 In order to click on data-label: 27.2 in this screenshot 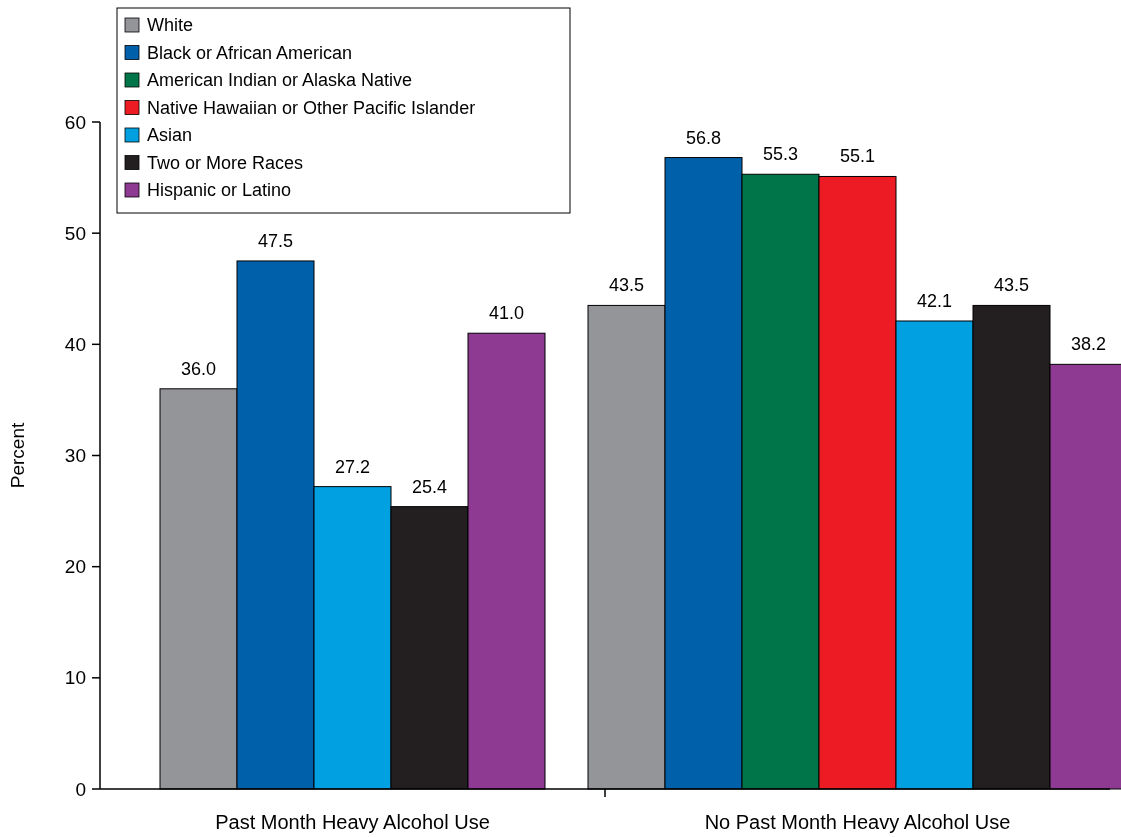, I will do `click(352, 466)`.